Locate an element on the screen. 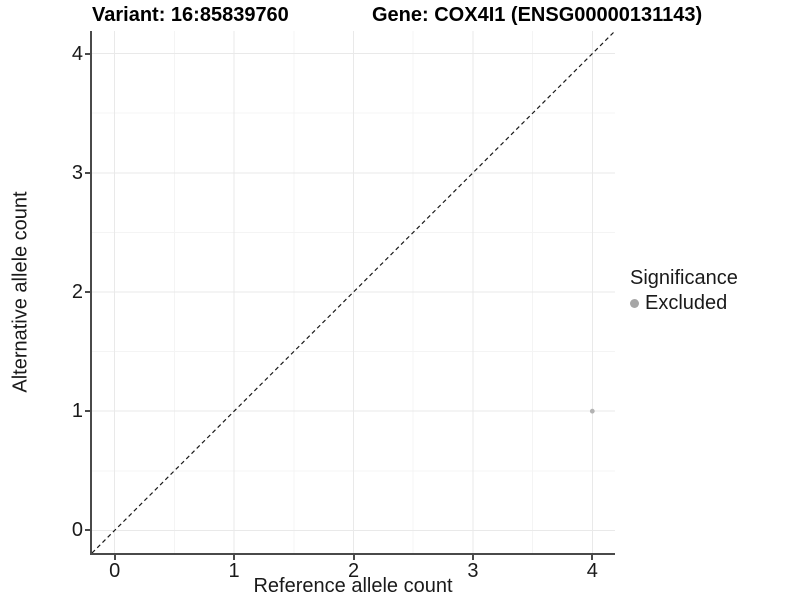 Image resolution: width=800 pixels, height=600 pixels. x-tick-label: 0 is located at coordinates (115, 571).